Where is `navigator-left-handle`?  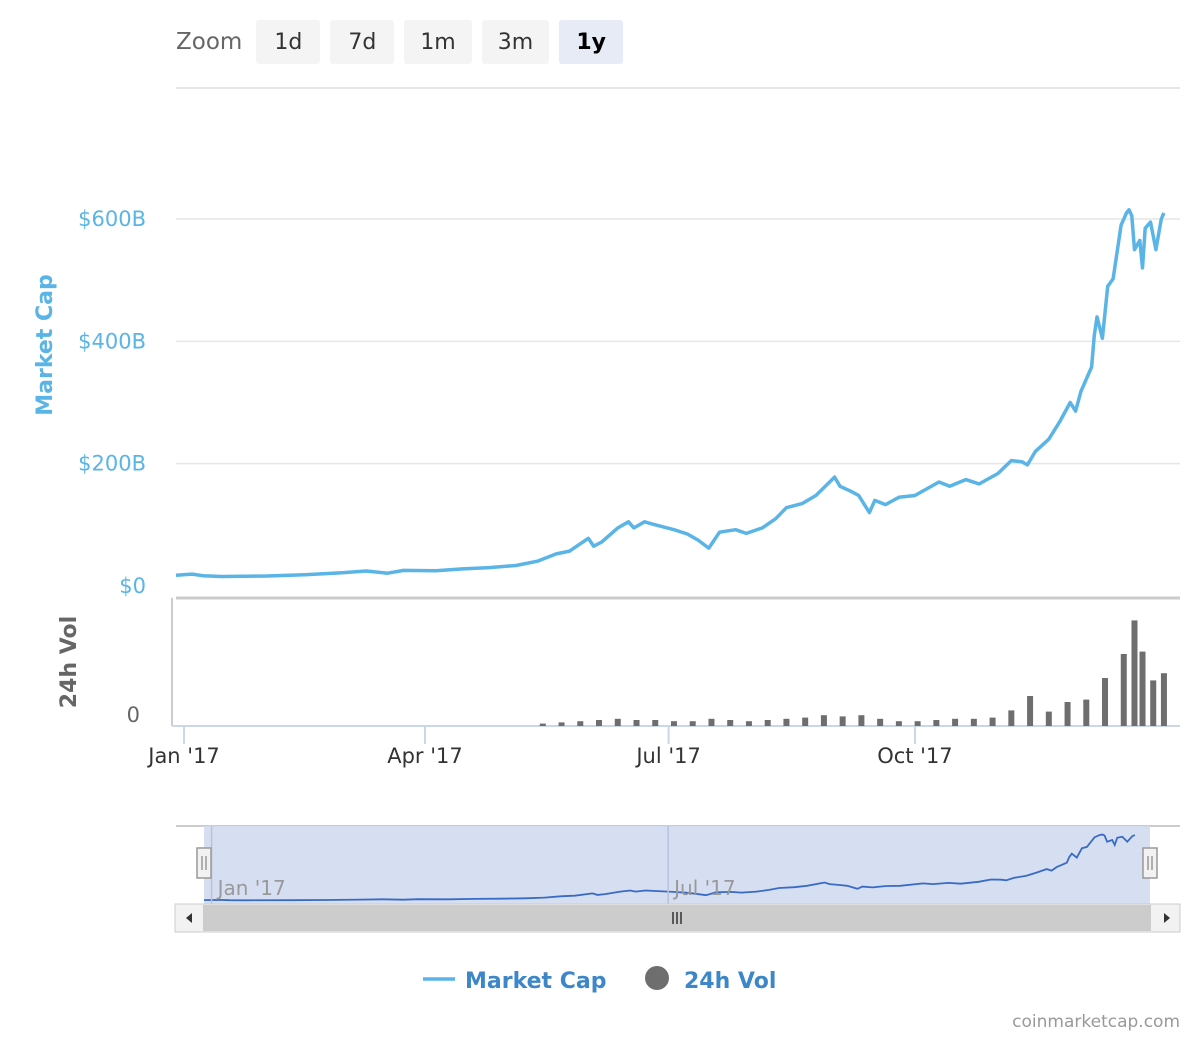 navigator-left-handle is located at coordinates (204, 863).